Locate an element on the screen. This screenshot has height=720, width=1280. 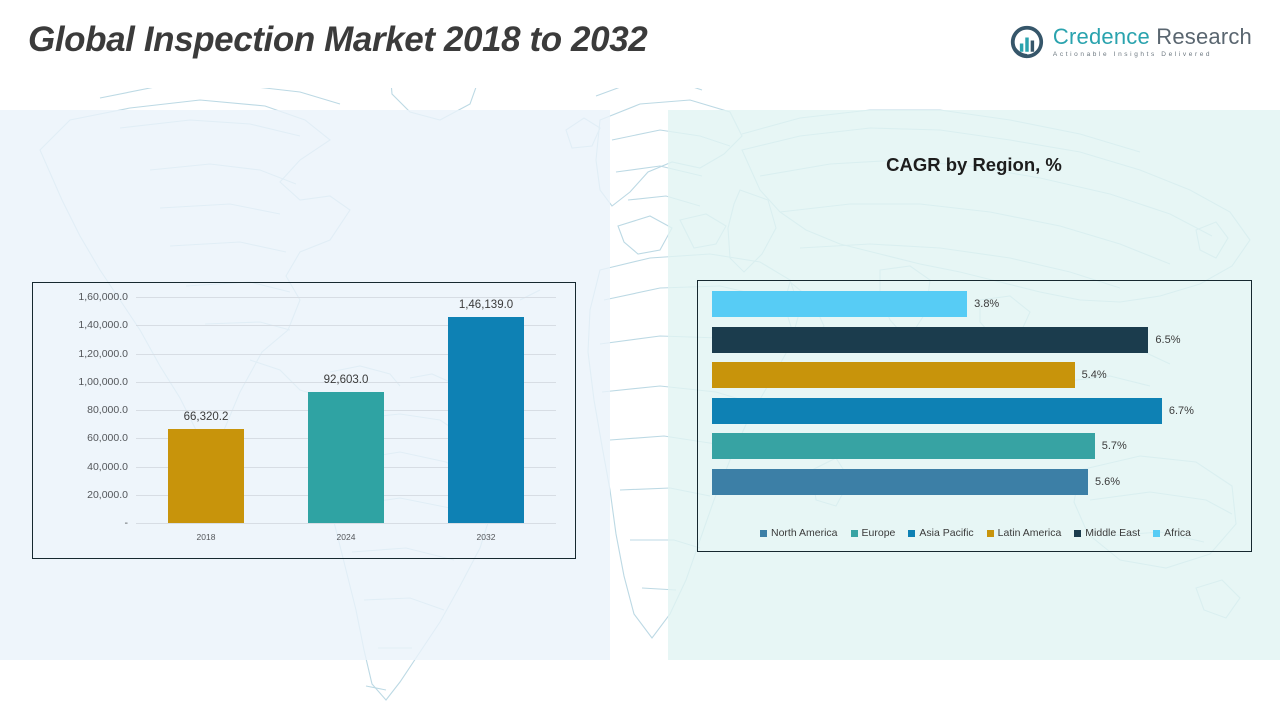
bar-value-label: 6.7% is located at coordinates (1181, 410).